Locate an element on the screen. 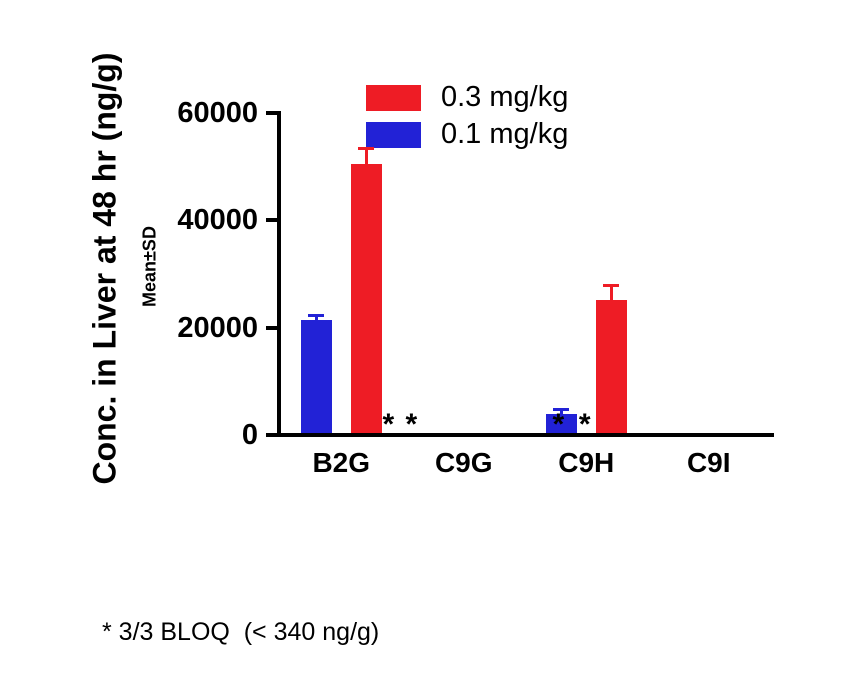  legend-swatch-low-dose is located at coordinates (393, 134).